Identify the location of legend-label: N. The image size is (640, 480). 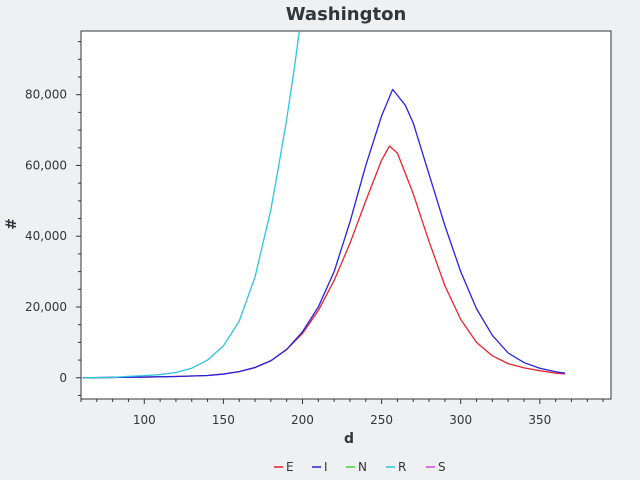
(362, 467).